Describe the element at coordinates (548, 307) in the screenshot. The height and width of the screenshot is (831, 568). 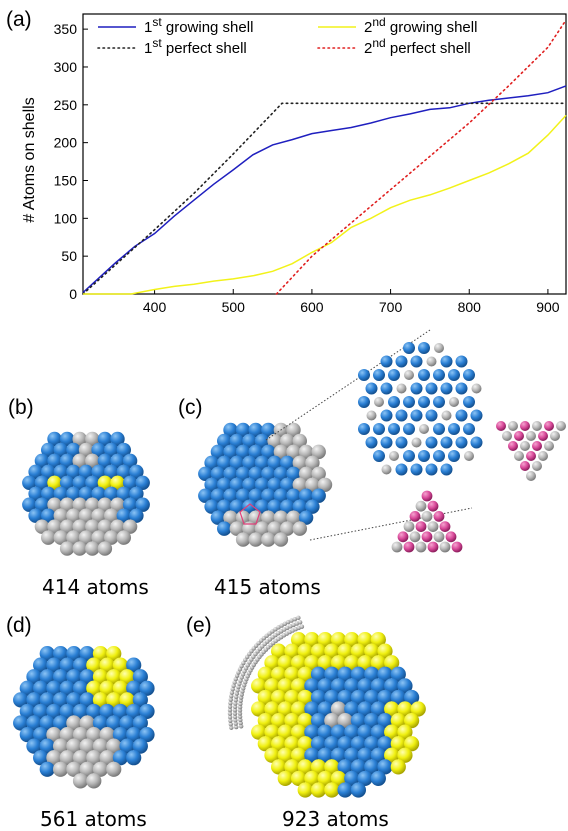
I see `x-tick-label: 900` at that location.